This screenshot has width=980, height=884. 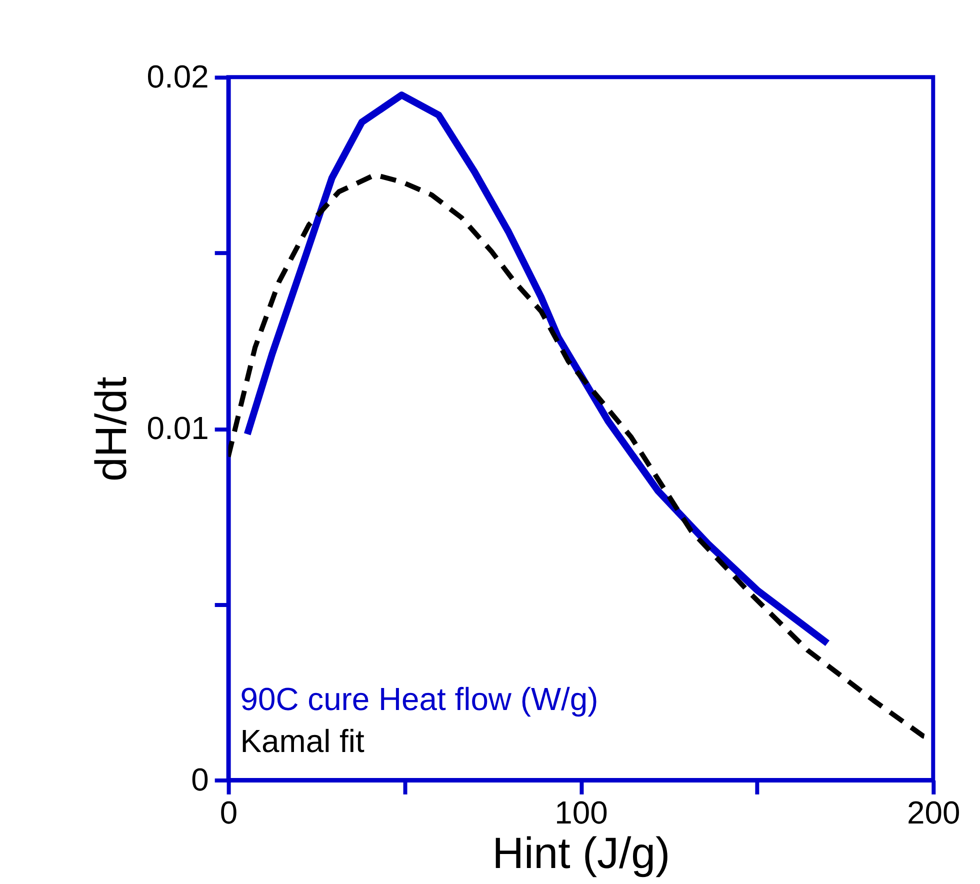 I want to click on y-tick-label: 0.02, so click(x=177, y=76).